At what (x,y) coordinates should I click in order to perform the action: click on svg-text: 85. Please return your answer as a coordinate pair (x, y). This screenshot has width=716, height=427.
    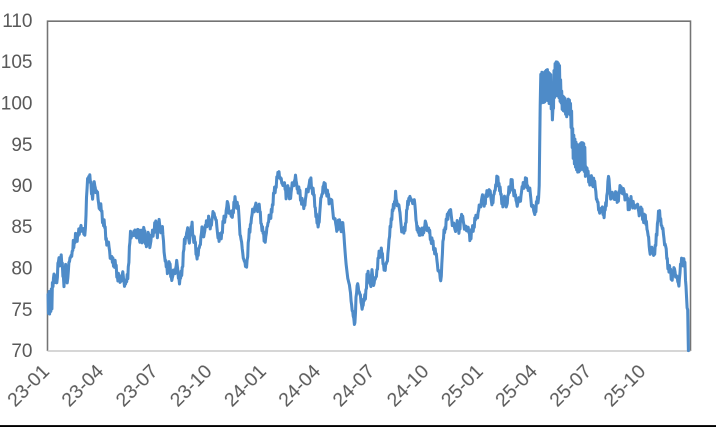
    Looking at the image, I should click on (21, 227).